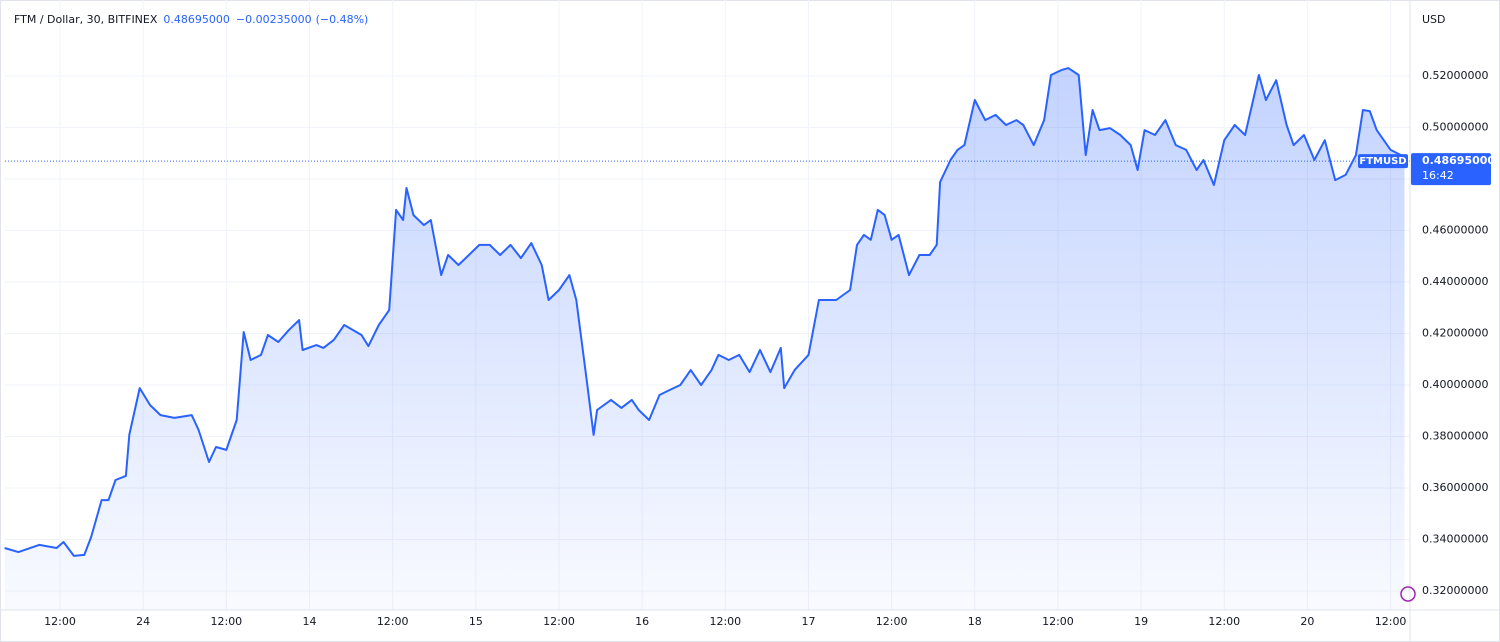 The height and width of the screenshot is (642, 1500). Describe the element at coordinates (1455, 590) in the screenshot. I see `y-tick-label: 0.32000000` at that location.